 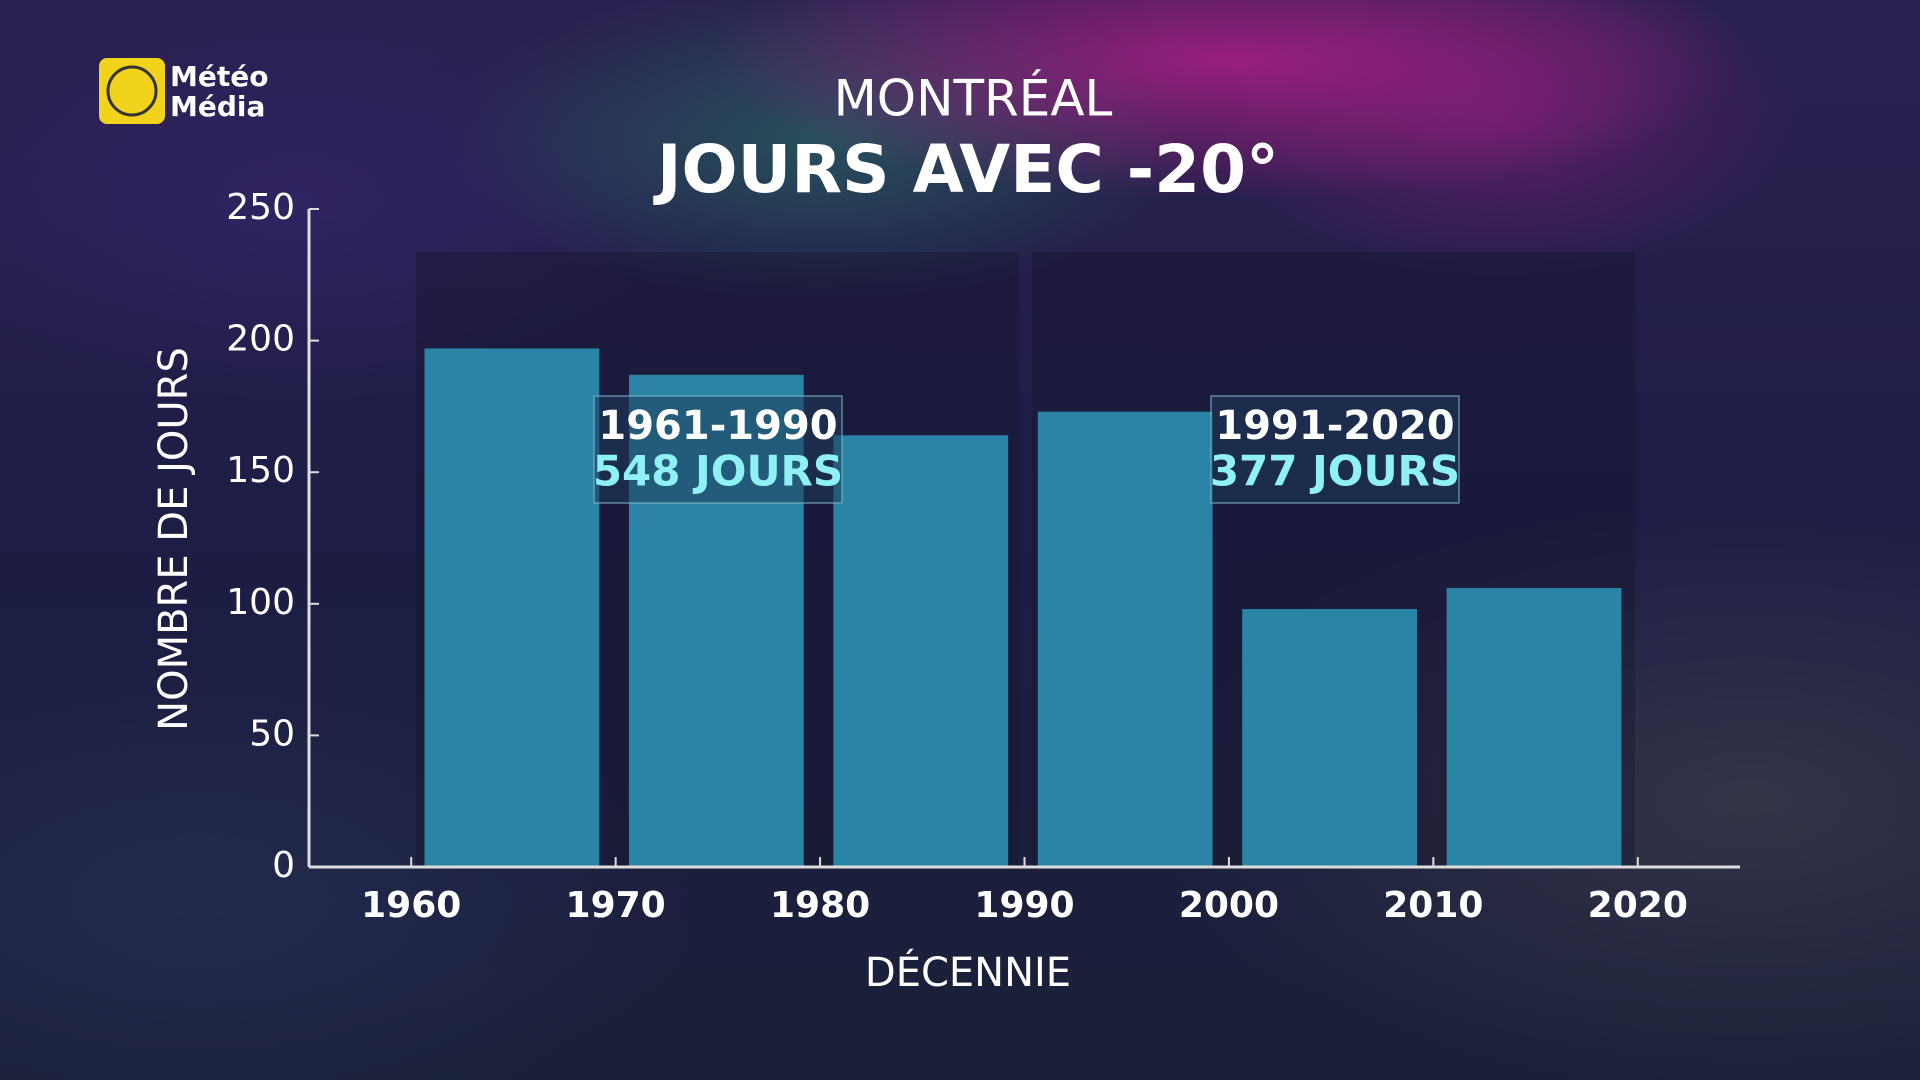 What do you see at coordinates (1335, 471) in the screenshot?
I see `annotation-value: 377 JOURS` at bounding box center [1335, 471].